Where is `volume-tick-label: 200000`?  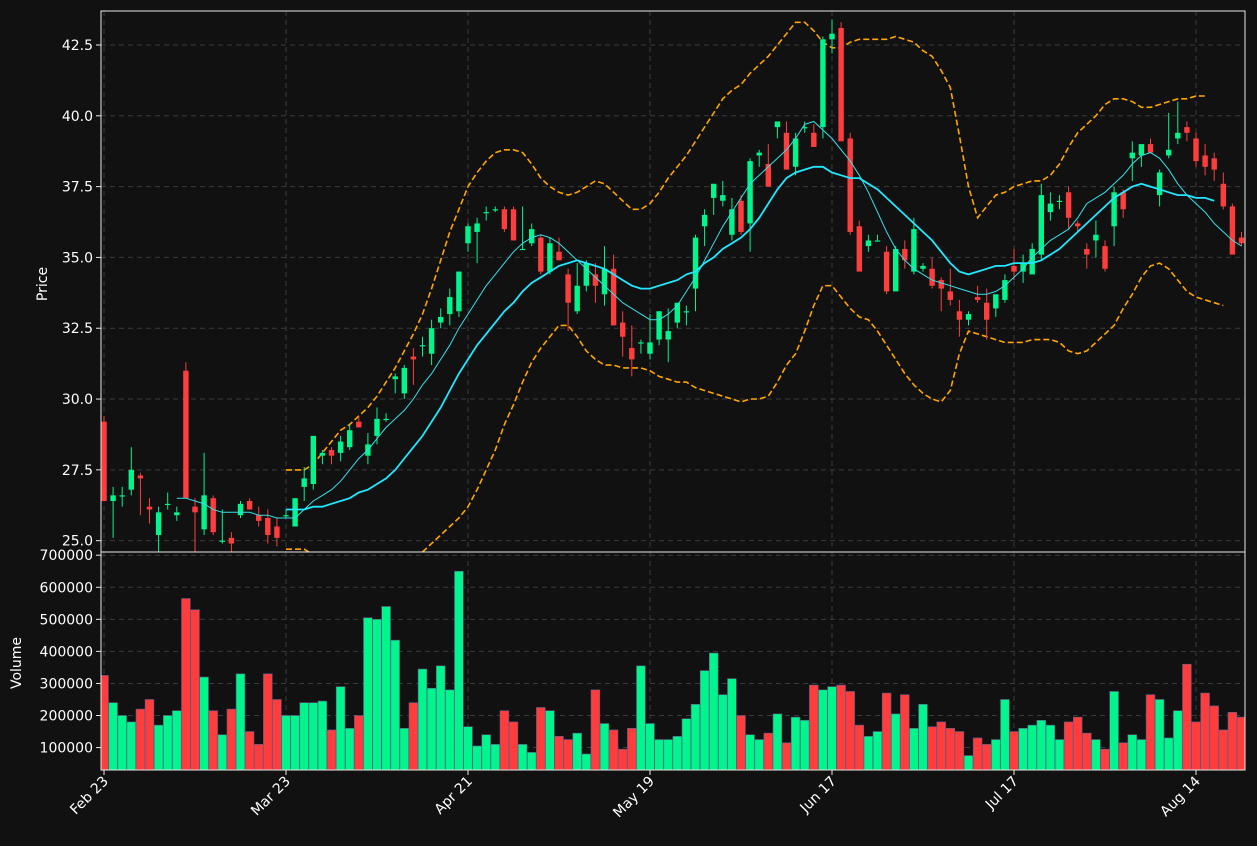 volume-tick-label: 200000 is located at coordinates (66, 717).